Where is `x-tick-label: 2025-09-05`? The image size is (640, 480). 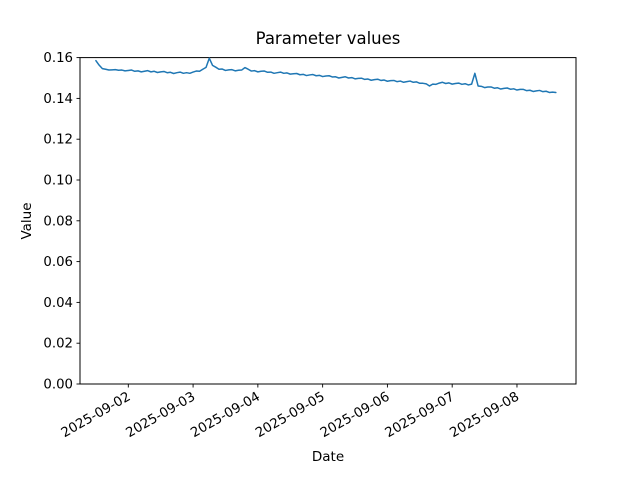 x-tick-label: 2025-09-05 is located at coordinates (290, 415).